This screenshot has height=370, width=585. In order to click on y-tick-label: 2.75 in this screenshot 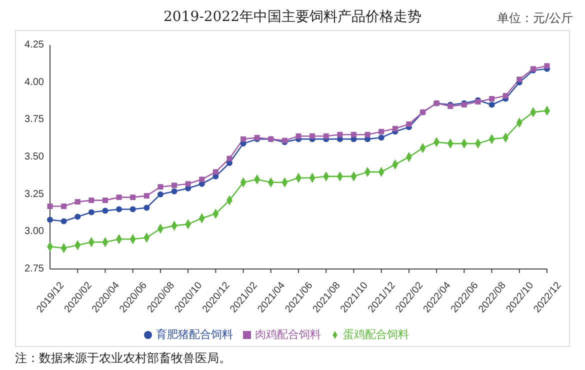, I will do `click(34, 269)`.